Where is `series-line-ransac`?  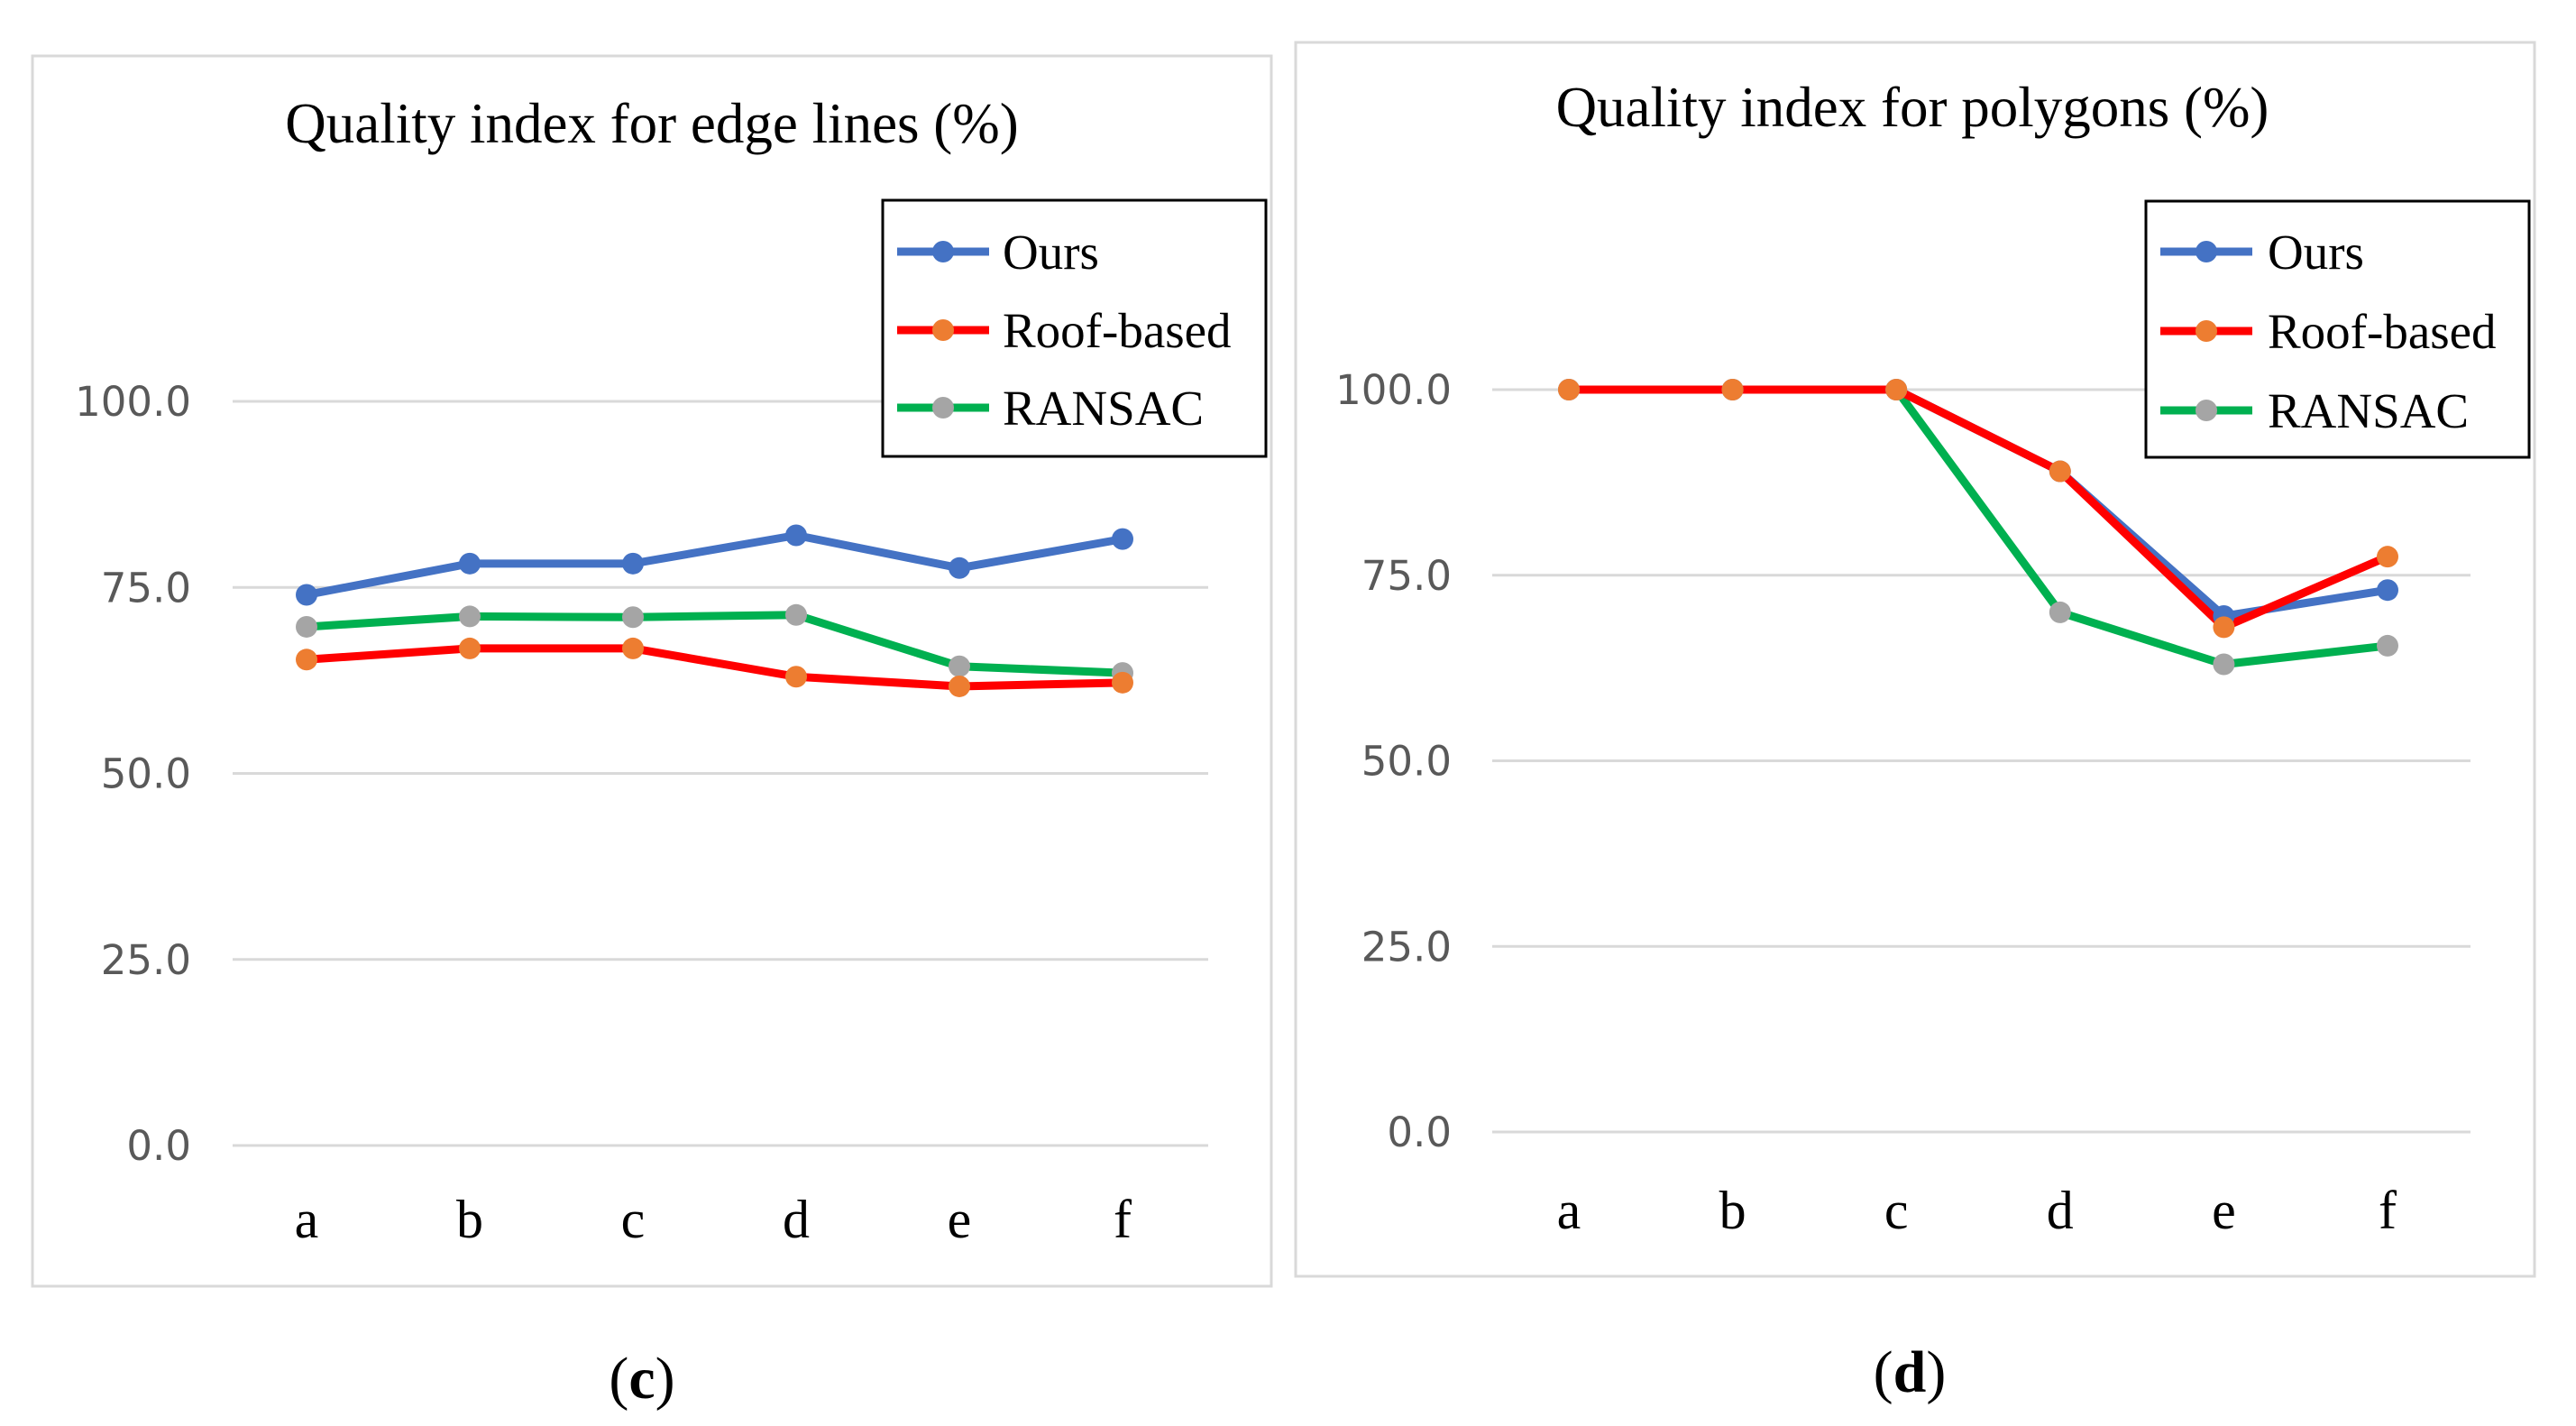 series-line-ransac is located at coordinates (714, 644).